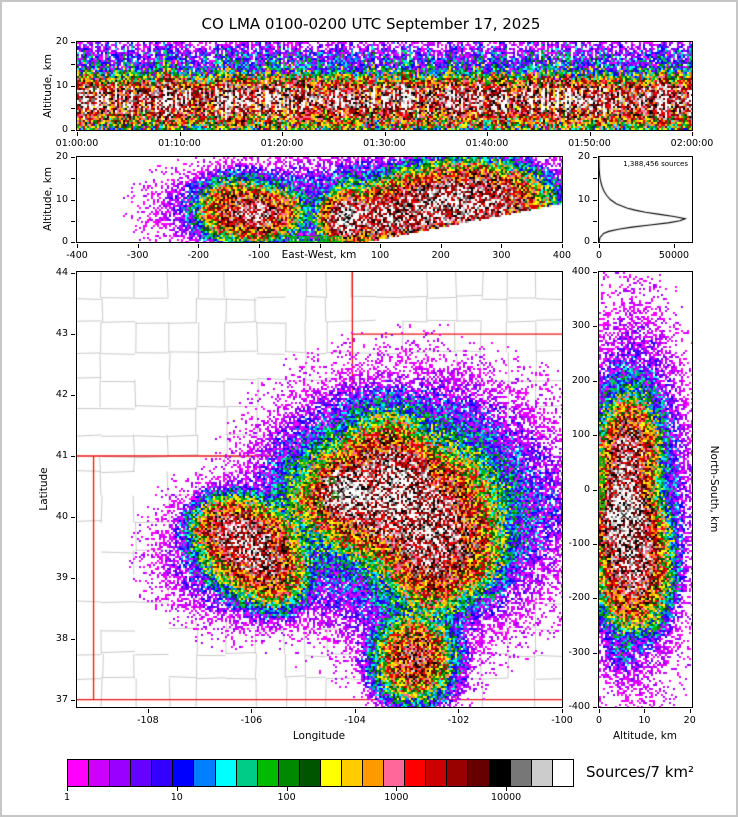 The image size is (738, 817). I want to click on tick-label-x: 400, so click(562, 255).